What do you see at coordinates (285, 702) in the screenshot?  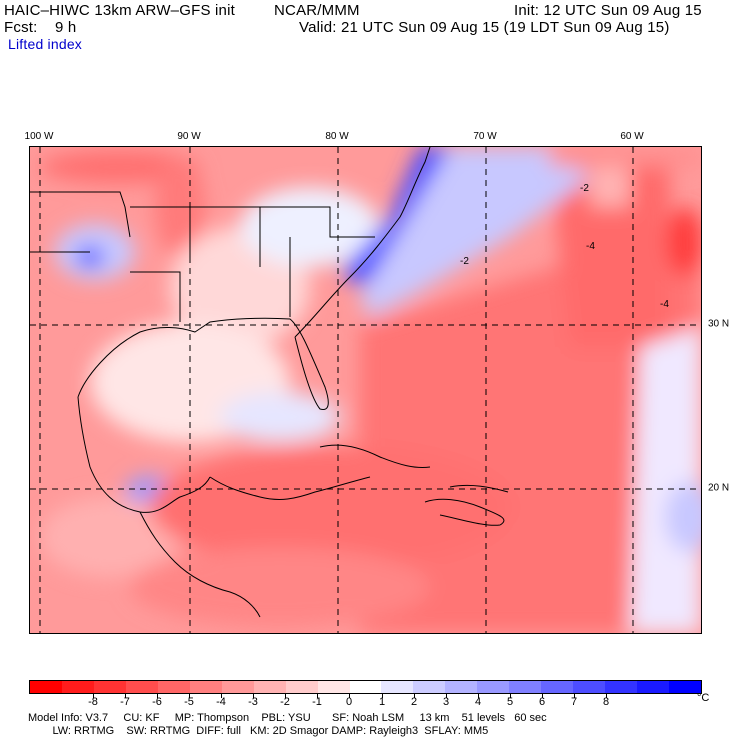 I see `colorbar-label: -2` at bounding box center [285, 702].